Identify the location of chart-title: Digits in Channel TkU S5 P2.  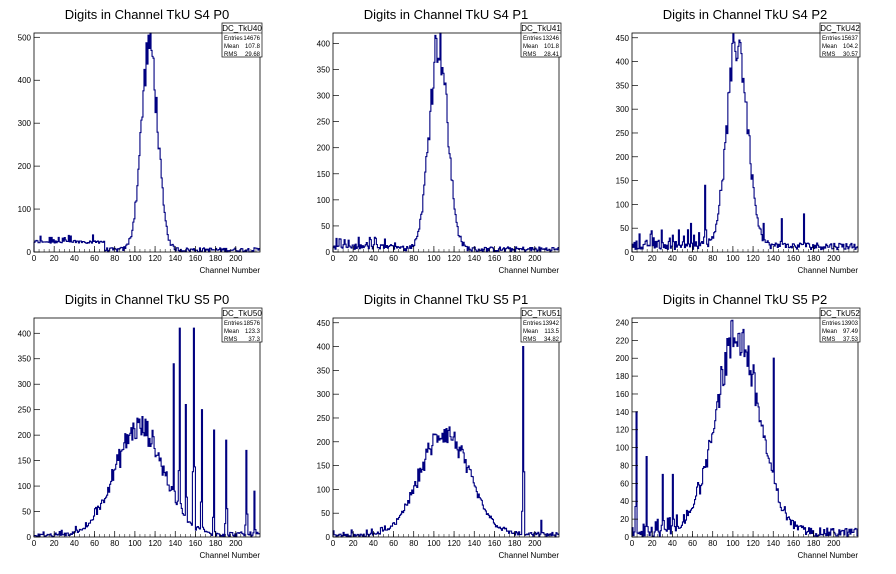
(745, 299).